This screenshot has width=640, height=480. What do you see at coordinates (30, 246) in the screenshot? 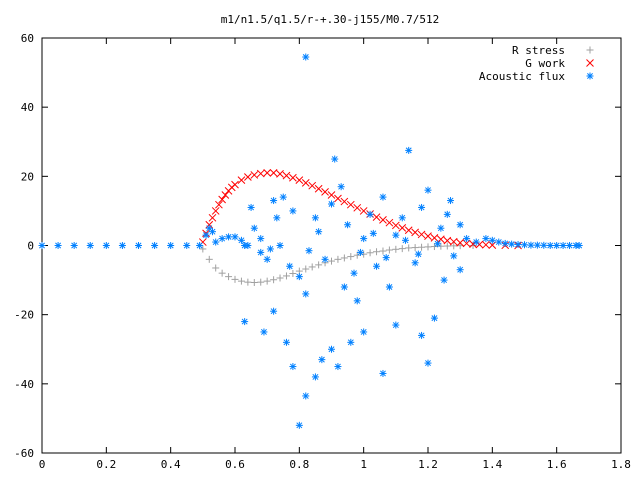
I see `y-tick-label: 0` at bounding box center [30, 246].